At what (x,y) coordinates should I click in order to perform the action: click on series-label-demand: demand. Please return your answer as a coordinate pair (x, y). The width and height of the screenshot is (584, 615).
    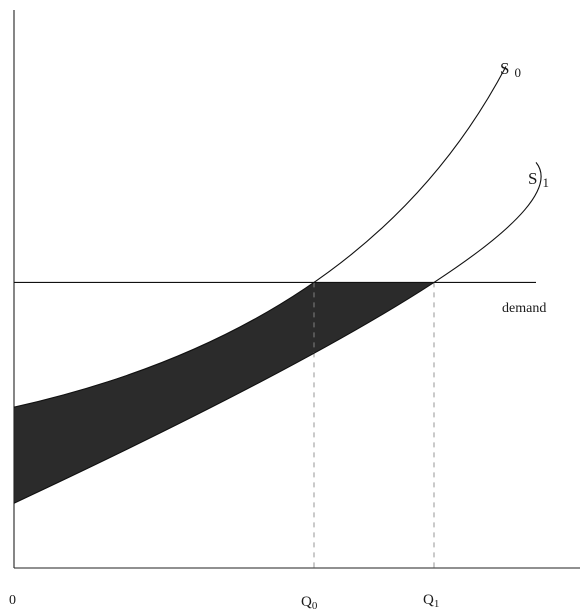
    Looking at the image, I should click on (524, 308).